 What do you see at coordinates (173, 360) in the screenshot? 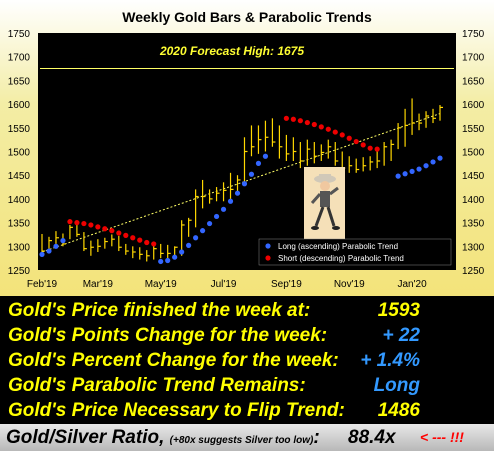
I see `percent-change-label: Gold's Percent Change for the week:` at bounding box center [173, 360].